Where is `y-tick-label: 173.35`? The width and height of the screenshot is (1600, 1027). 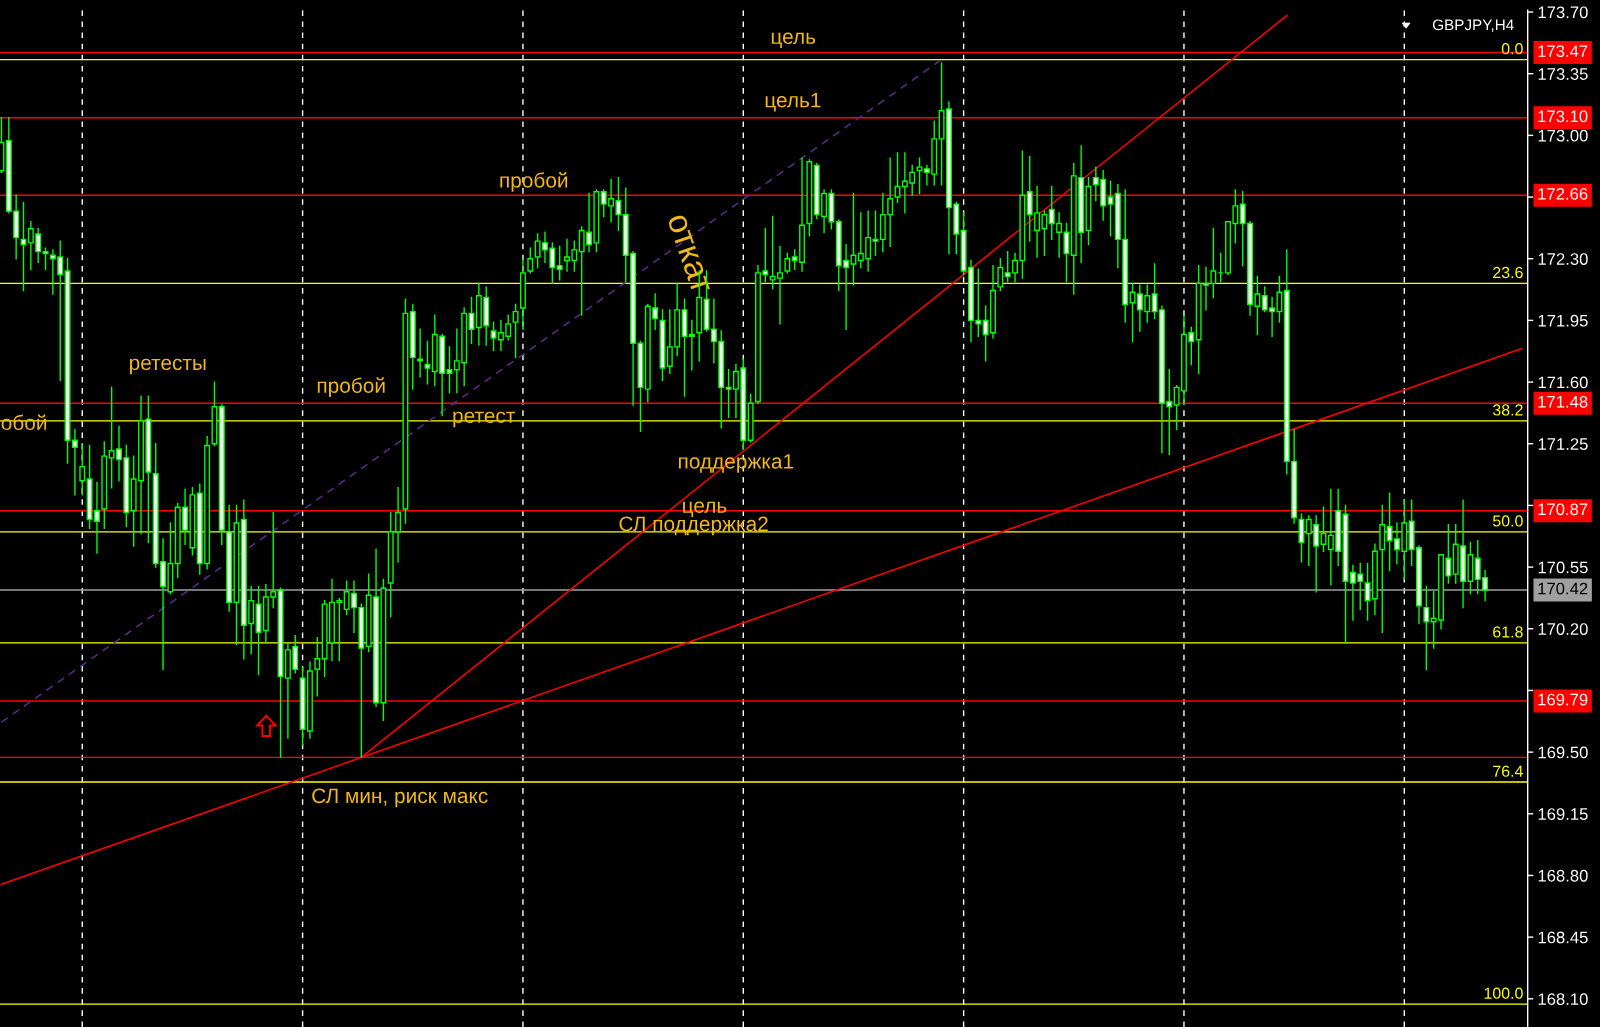 y-tick-label: 173.35 is located at coordinates (1563, 74).